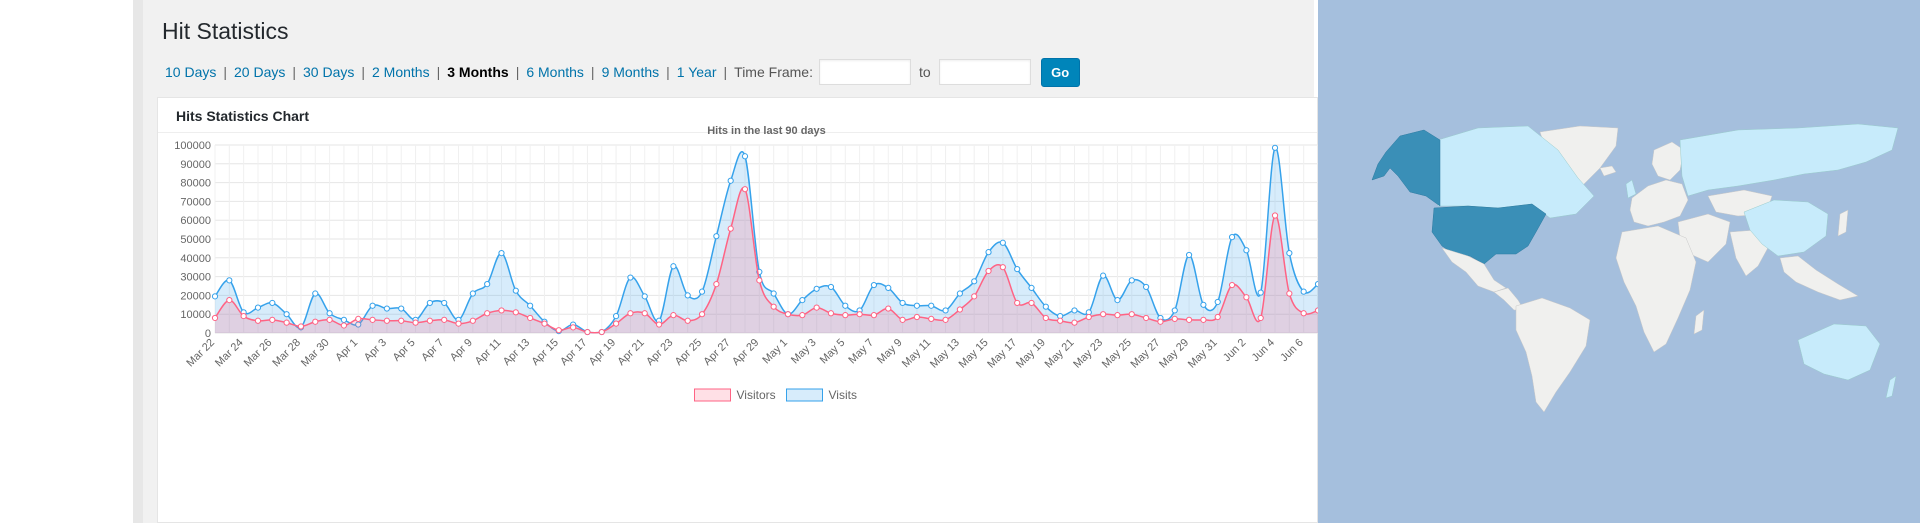 Image resolution: width=1920 pixels, height=523 pixels. I want to click on x-tick-label: Apr 15, so click(545, 352).